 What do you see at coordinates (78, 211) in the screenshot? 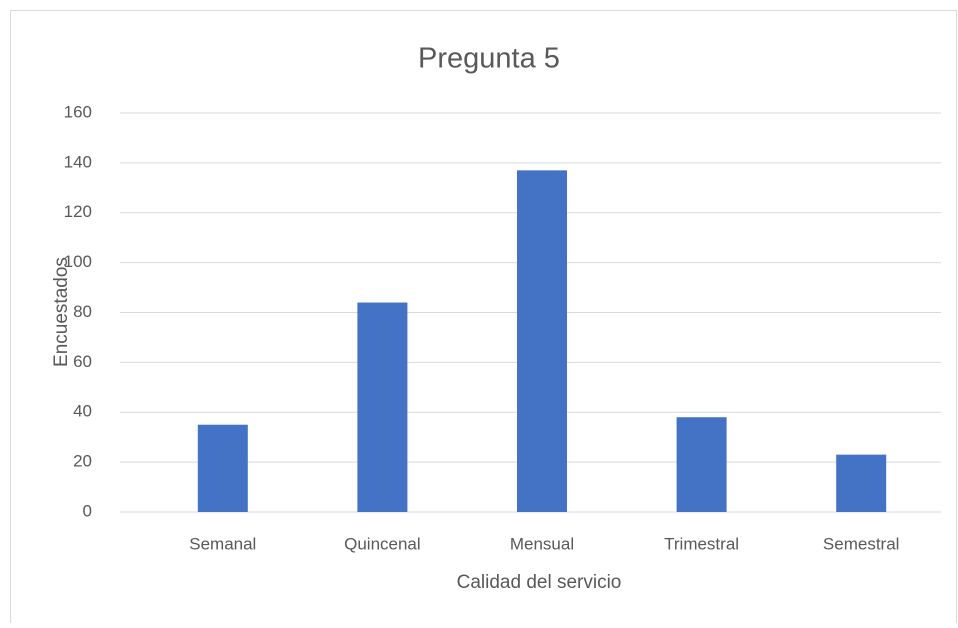
I see `y-tick-label: 120` at bounding box center [78, 211].